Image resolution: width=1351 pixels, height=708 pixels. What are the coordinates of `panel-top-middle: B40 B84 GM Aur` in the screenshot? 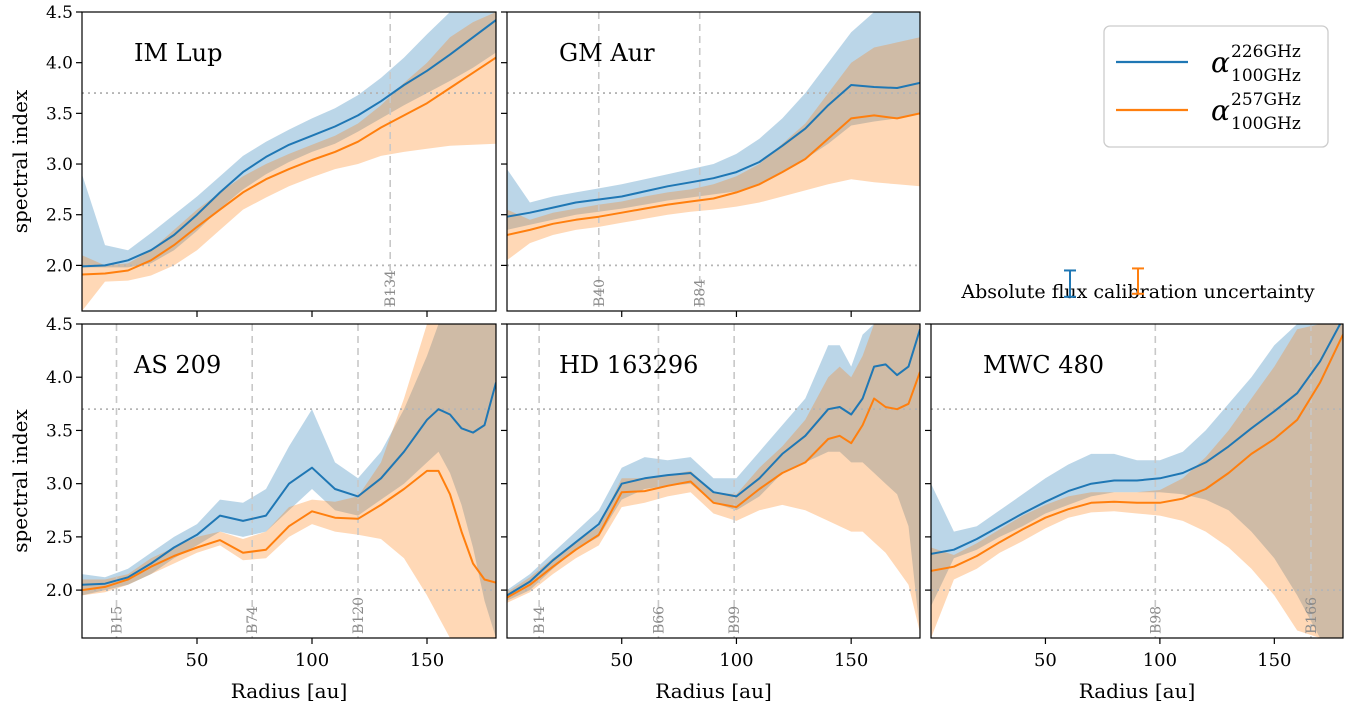 It's located at (711, 164).